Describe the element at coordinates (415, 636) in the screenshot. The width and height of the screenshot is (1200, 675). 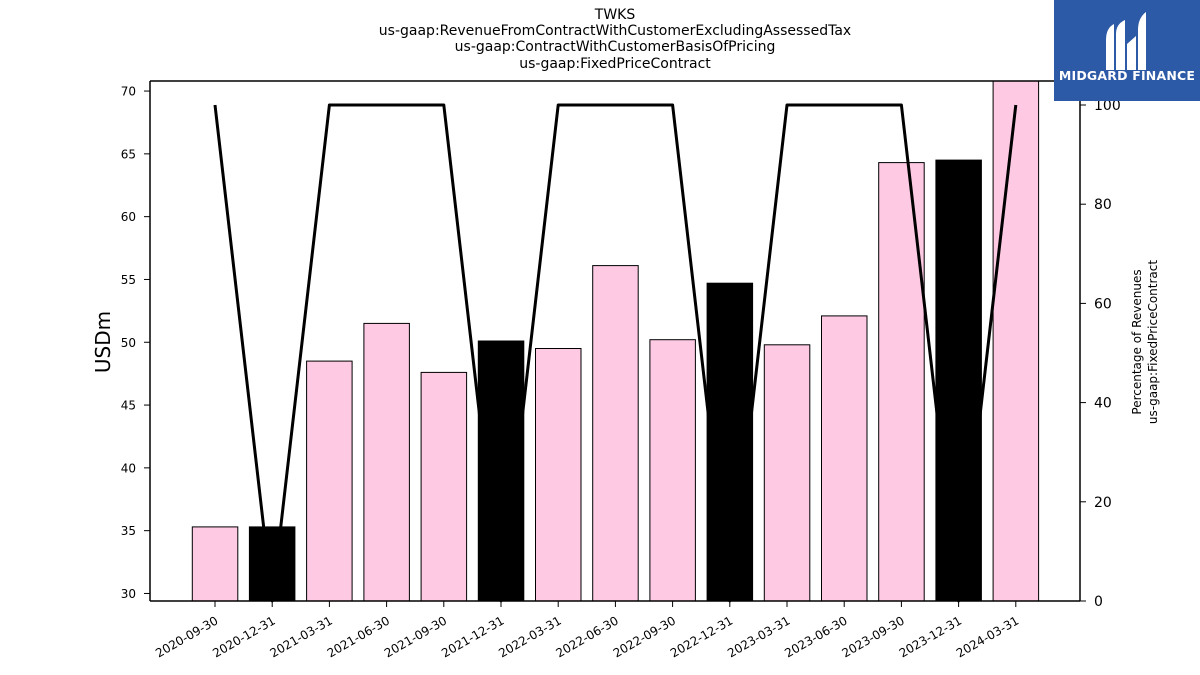
I see `x-tick-label: 2021-09-30` at that location.